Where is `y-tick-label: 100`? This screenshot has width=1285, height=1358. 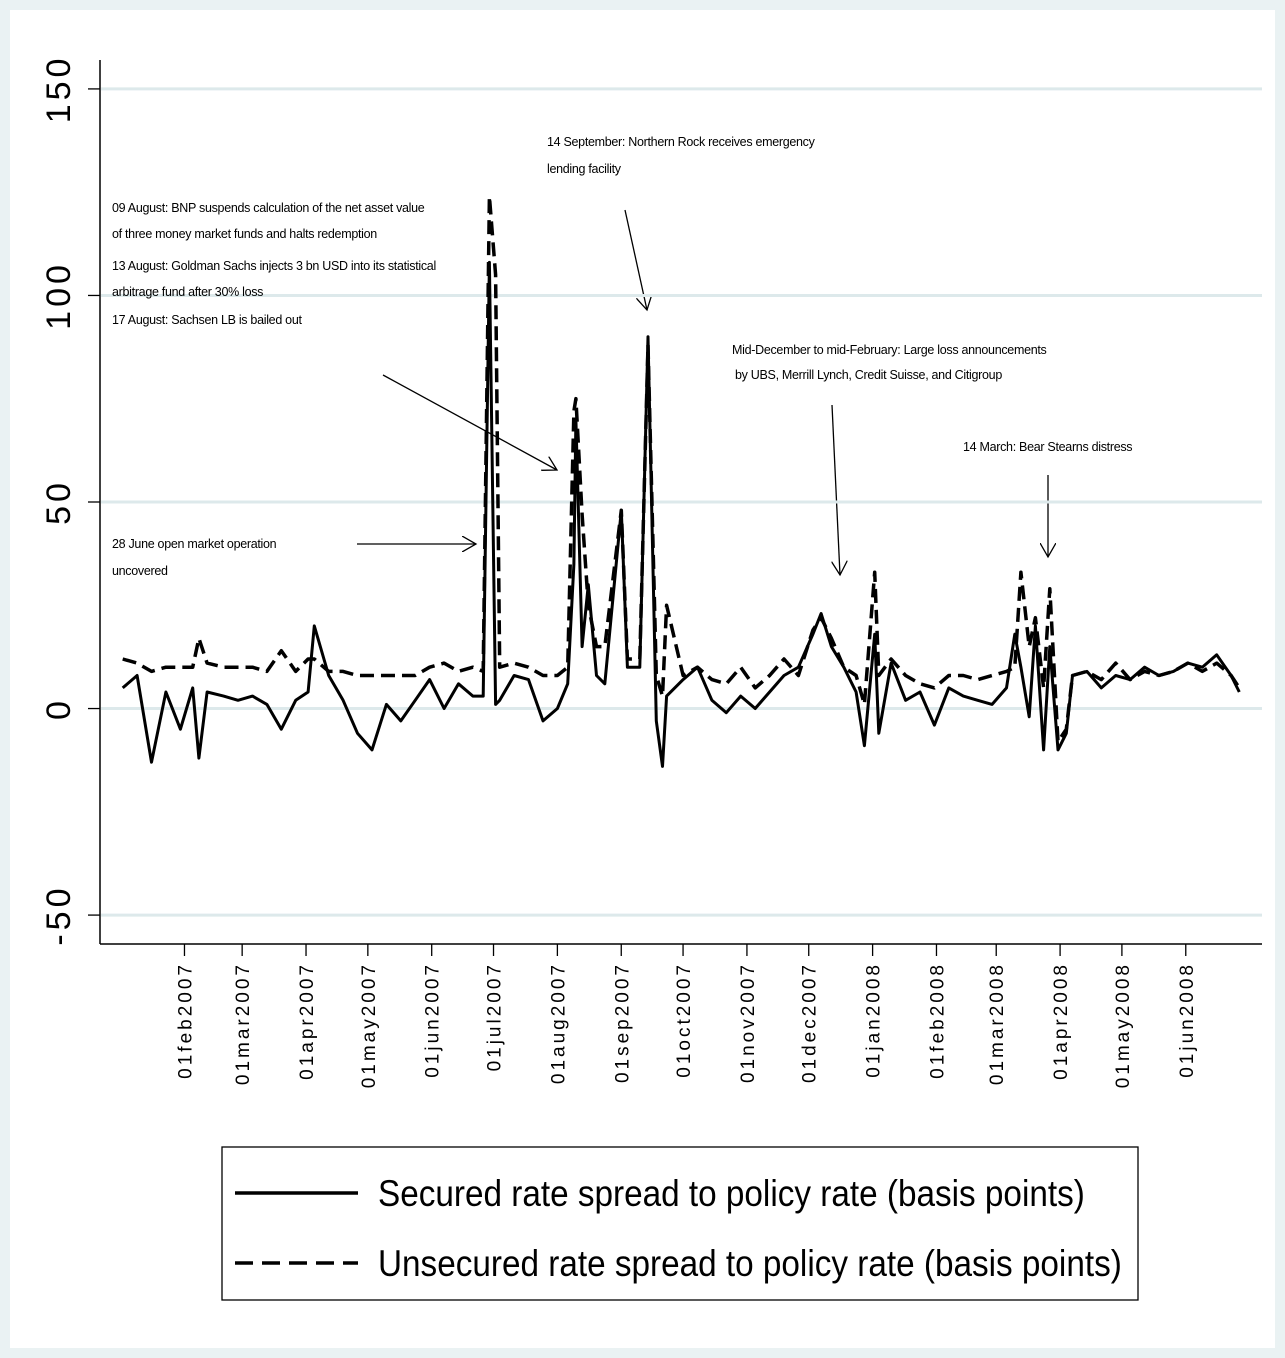 y-tick-label: 100 is located at coordinates (59, 295).